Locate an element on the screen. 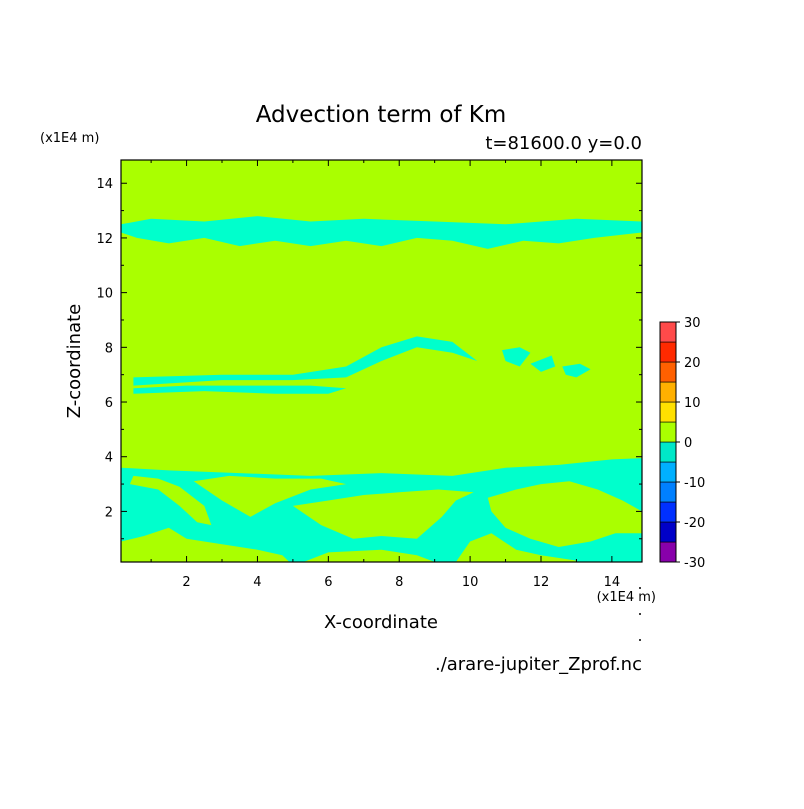  y-tick-label: 10 is located at coordinates (104, 294).